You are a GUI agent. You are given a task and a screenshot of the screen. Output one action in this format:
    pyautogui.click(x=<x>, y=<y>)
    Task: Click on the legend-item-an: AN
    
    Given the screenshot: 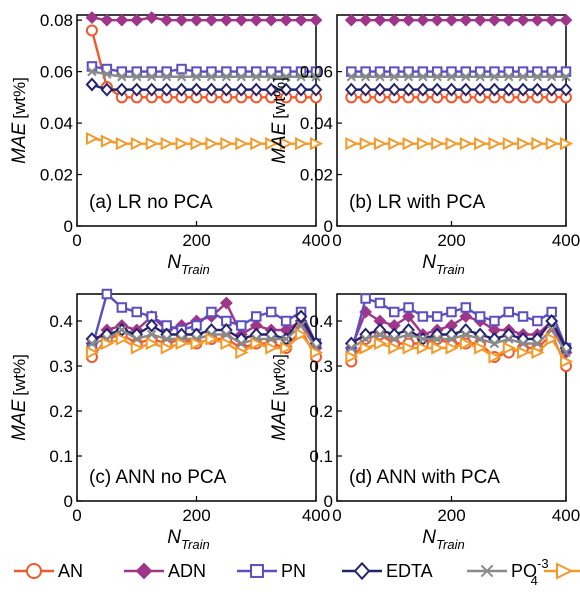 What is the action you would take?
    pyautogui.click(x=48, y=571)
    